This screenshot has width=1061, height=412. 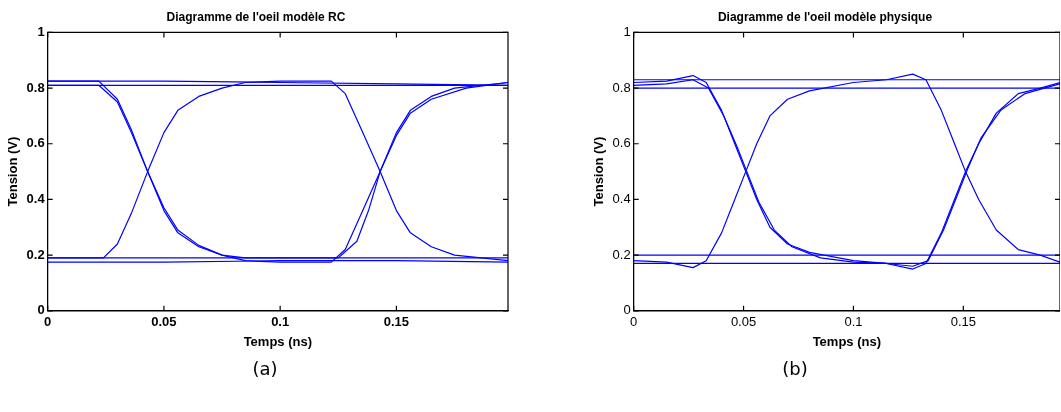 What do you see at coordinates (795, 368) in the screenshot?
I see `text: (b)` at bounding box center [795, 368].